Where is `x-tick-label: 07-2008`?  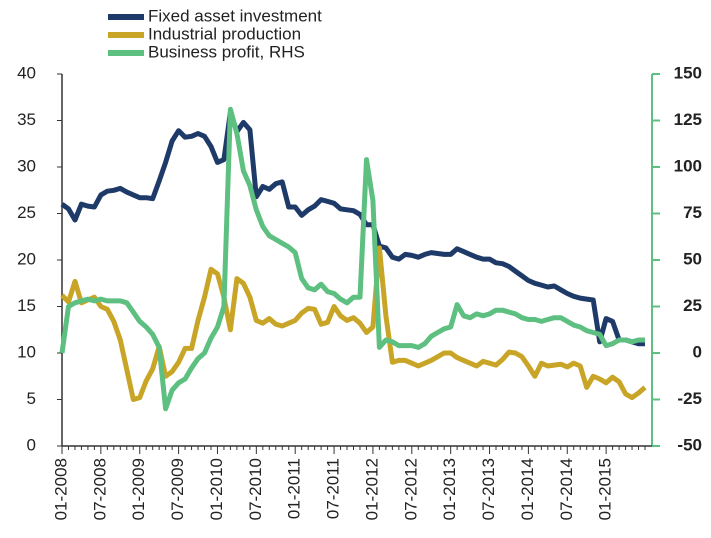
x-tick-label: 07-2008 is located at coordinates (99, 489).